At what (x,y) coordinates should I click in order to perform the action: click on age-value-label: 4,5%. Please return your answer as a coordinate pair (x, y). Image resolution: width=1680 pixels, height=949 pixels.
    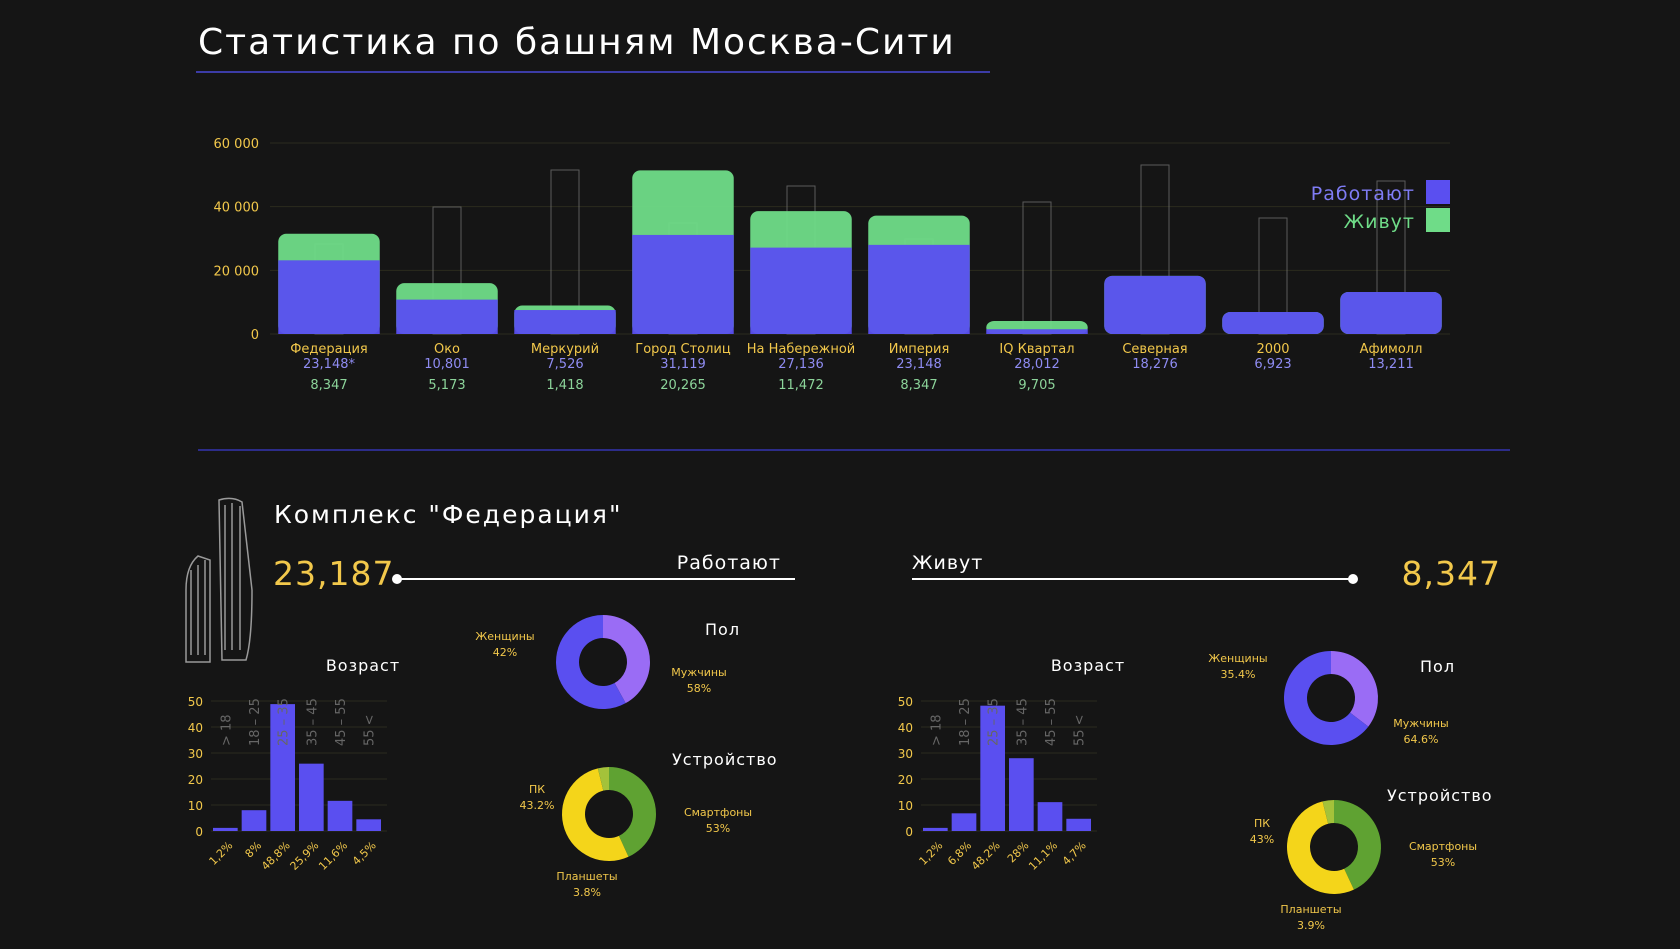
    Looking at the image, I should click on (364, 853).